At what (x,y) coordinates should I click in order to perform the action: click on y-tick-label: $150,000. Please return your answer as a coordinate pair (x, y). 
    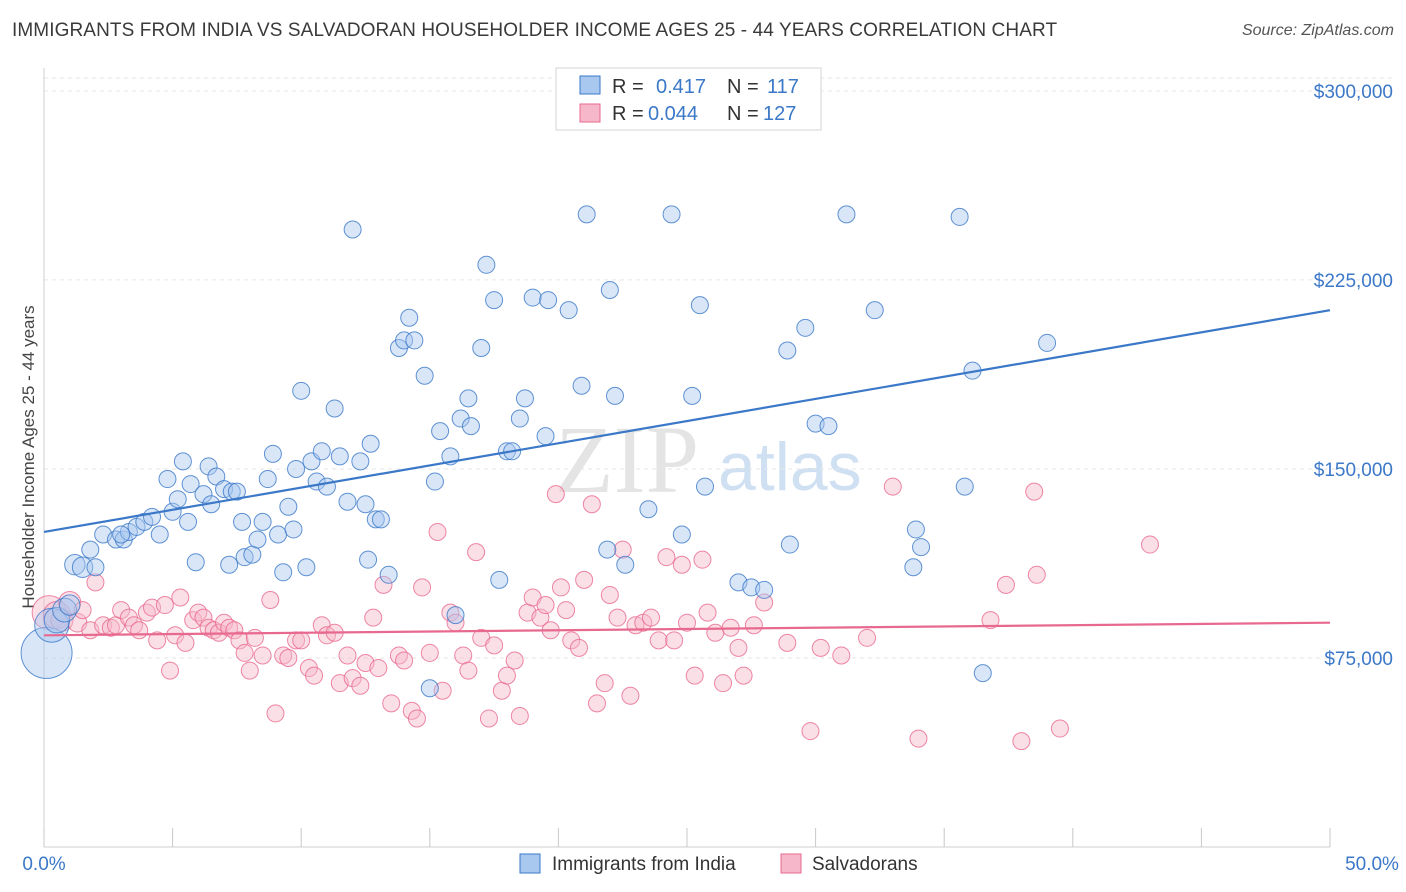
    Looking at the image, I should click on (1353, 470).